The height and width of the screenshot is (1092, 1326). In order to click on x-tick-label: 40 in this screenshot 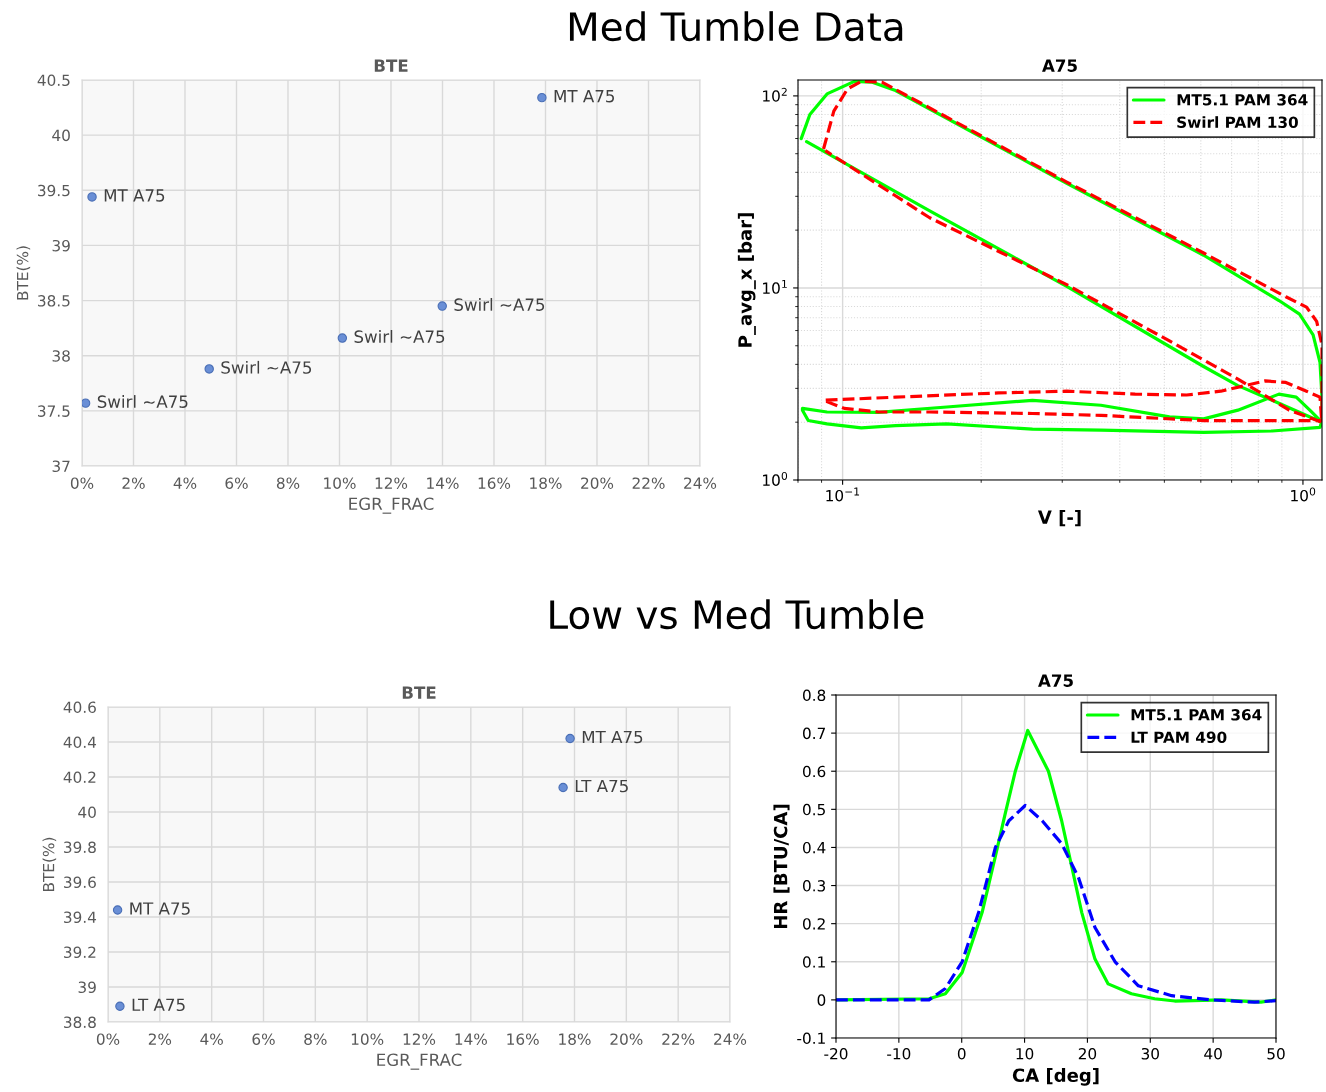, I will do `click(1213, 1053)`.